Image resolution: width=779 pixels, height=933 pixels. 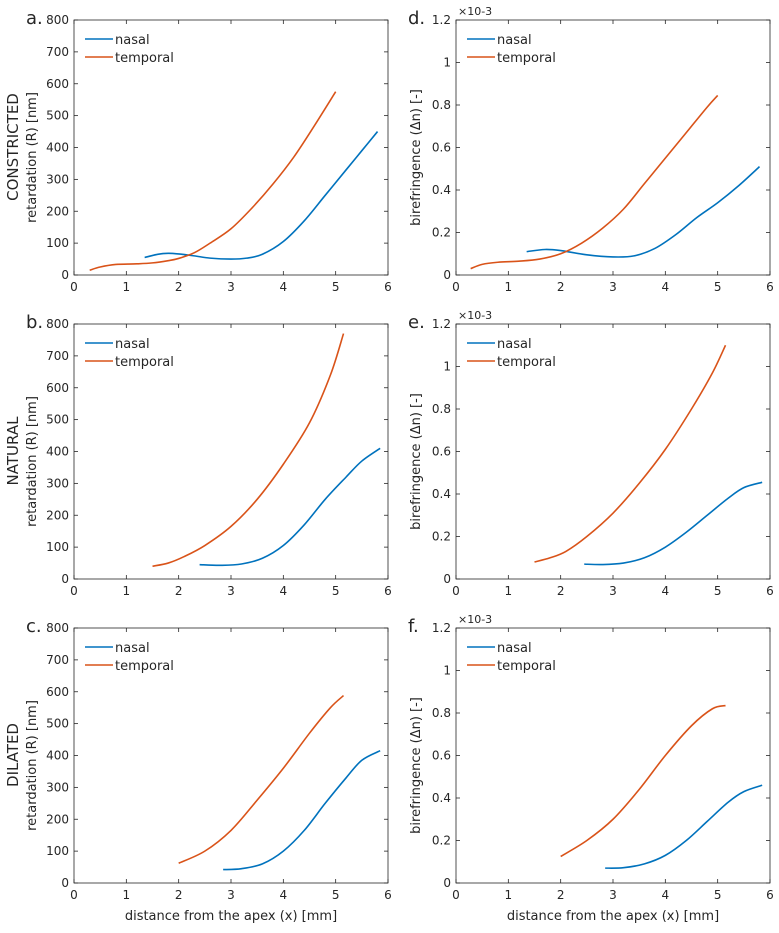 What do you see at coordinates (441, 756) in the screenshot?
I see `y-tick-label: 0.6` at bounding box center [441, 756].